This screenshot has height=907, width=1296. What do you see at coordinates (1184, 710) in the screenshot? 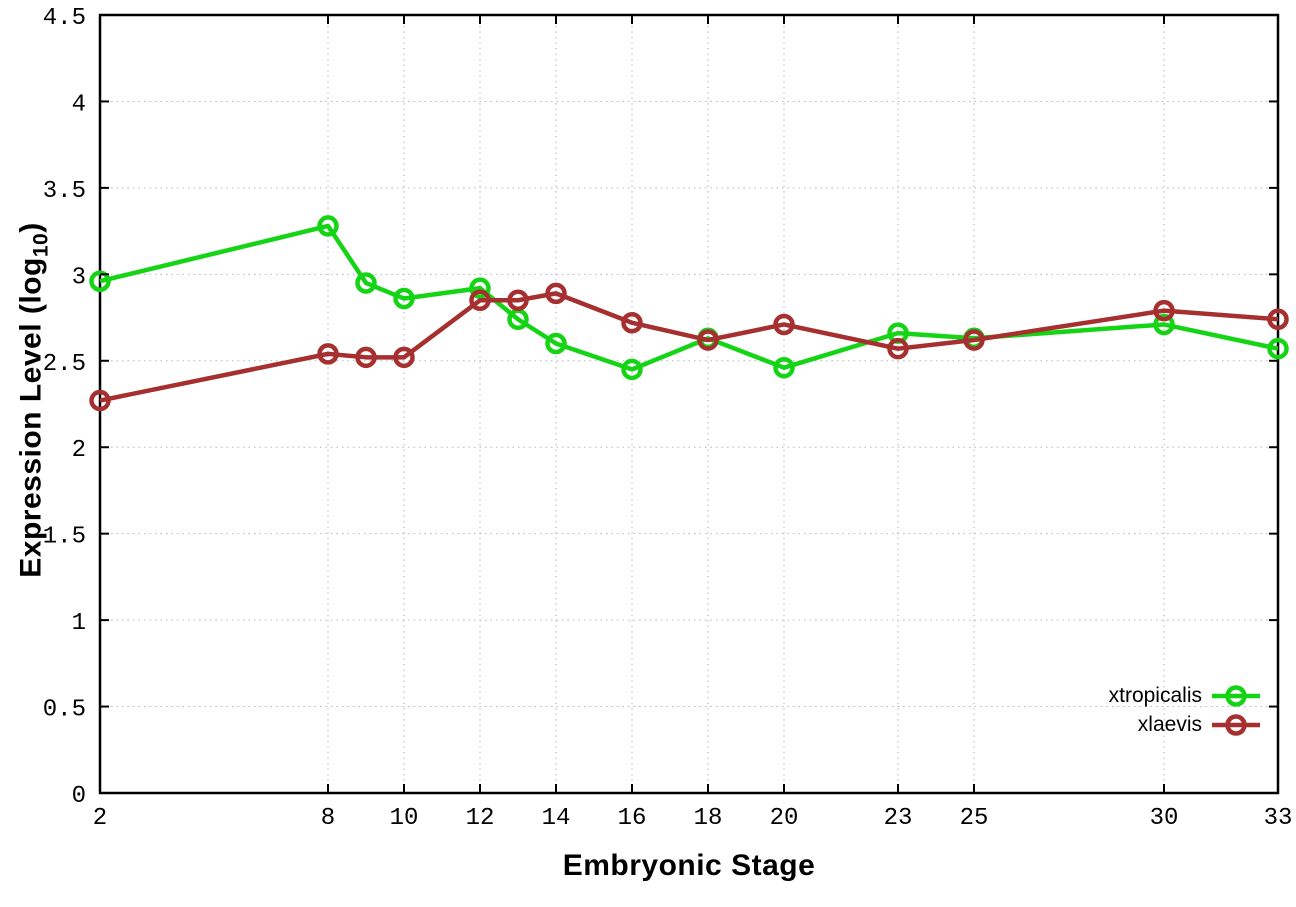
I see `legend: xtropicalis xlaevis` at bounding box center [1184, 710].